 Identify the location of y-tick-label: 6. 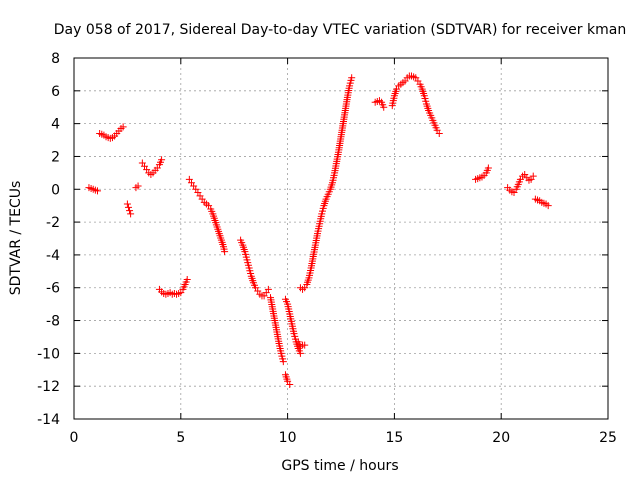
(55, 92).